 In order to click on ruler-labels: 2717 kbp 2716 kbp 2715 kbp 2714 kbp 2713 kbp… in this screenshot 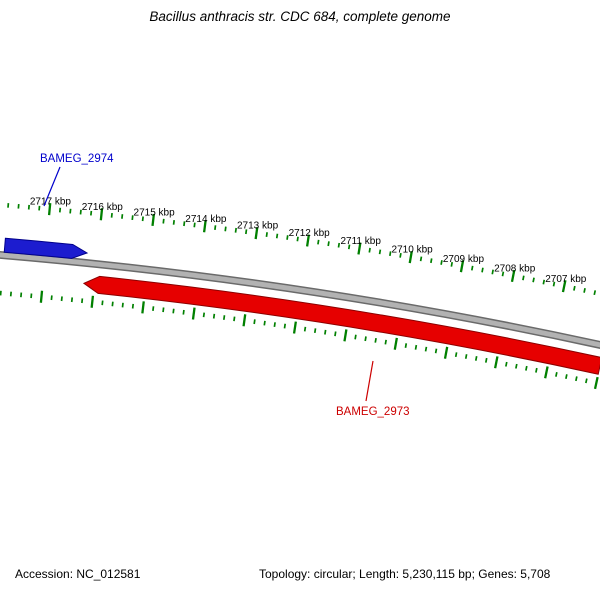, I will do `click(308, 241)`.